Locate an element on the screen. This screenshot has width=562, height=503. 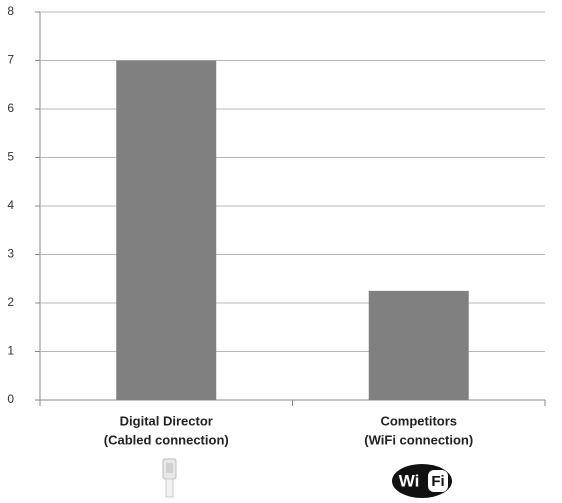
logo-text: Wi is located at coordinates (409, 480).